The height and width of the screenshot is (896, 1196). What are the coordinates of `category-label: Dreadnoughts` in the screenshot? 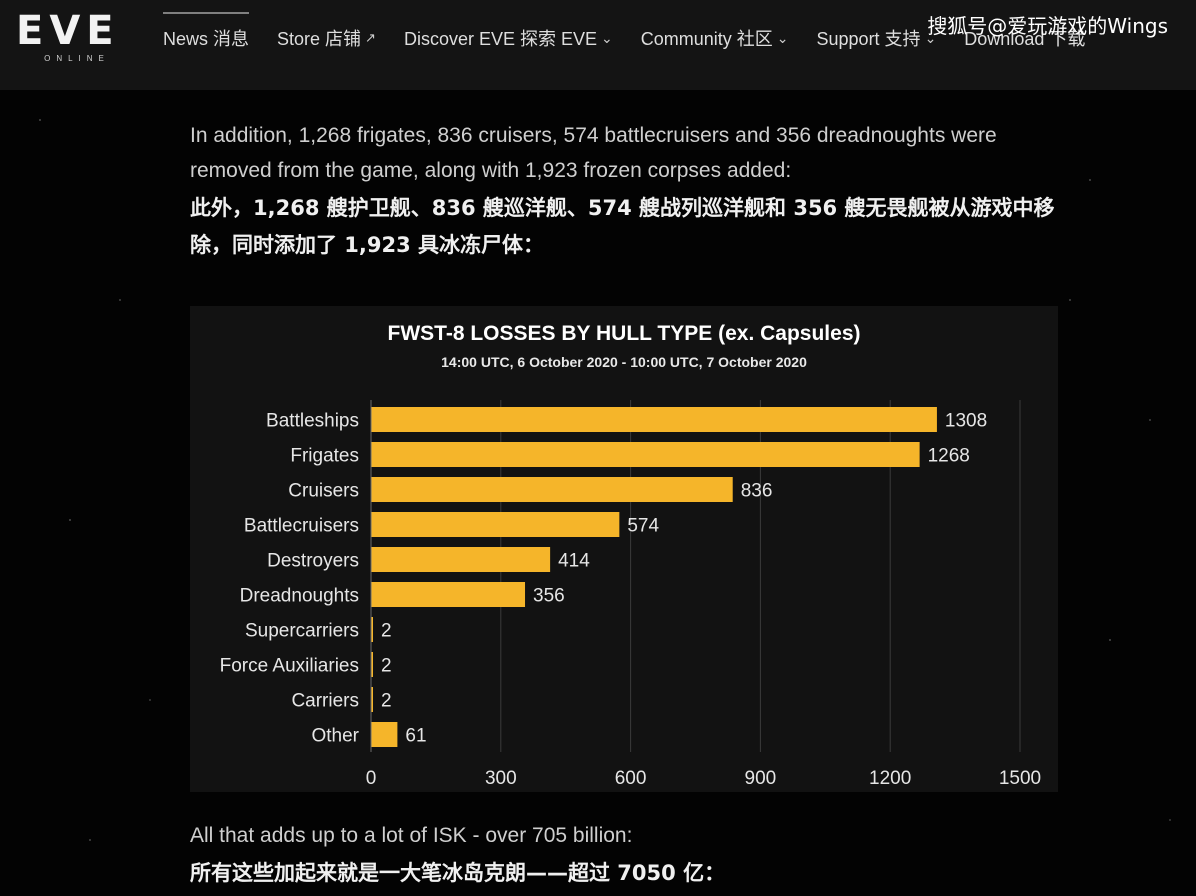 It's located at (299, 596).